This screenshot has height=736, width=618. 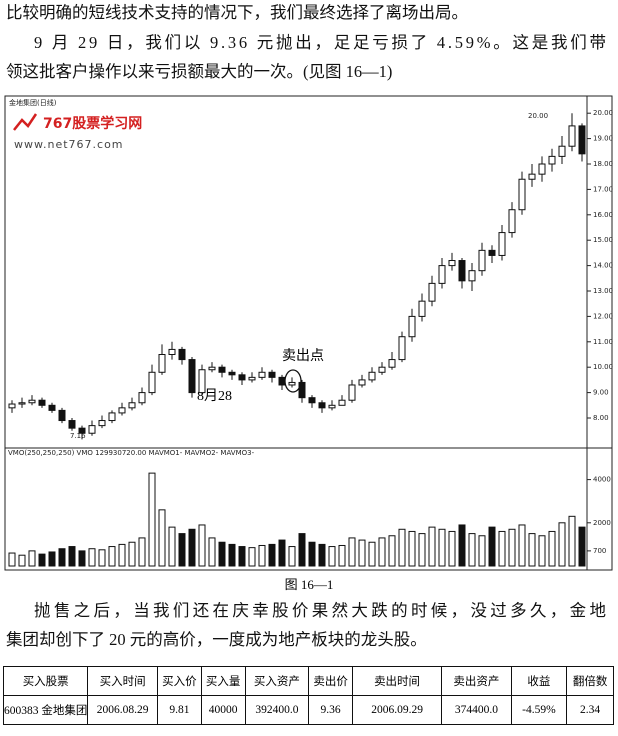 What do you see at coordinates (603, 266) in the screenshot?
I see `y-tick-label: 14.00` at bounding box center [603, 266].